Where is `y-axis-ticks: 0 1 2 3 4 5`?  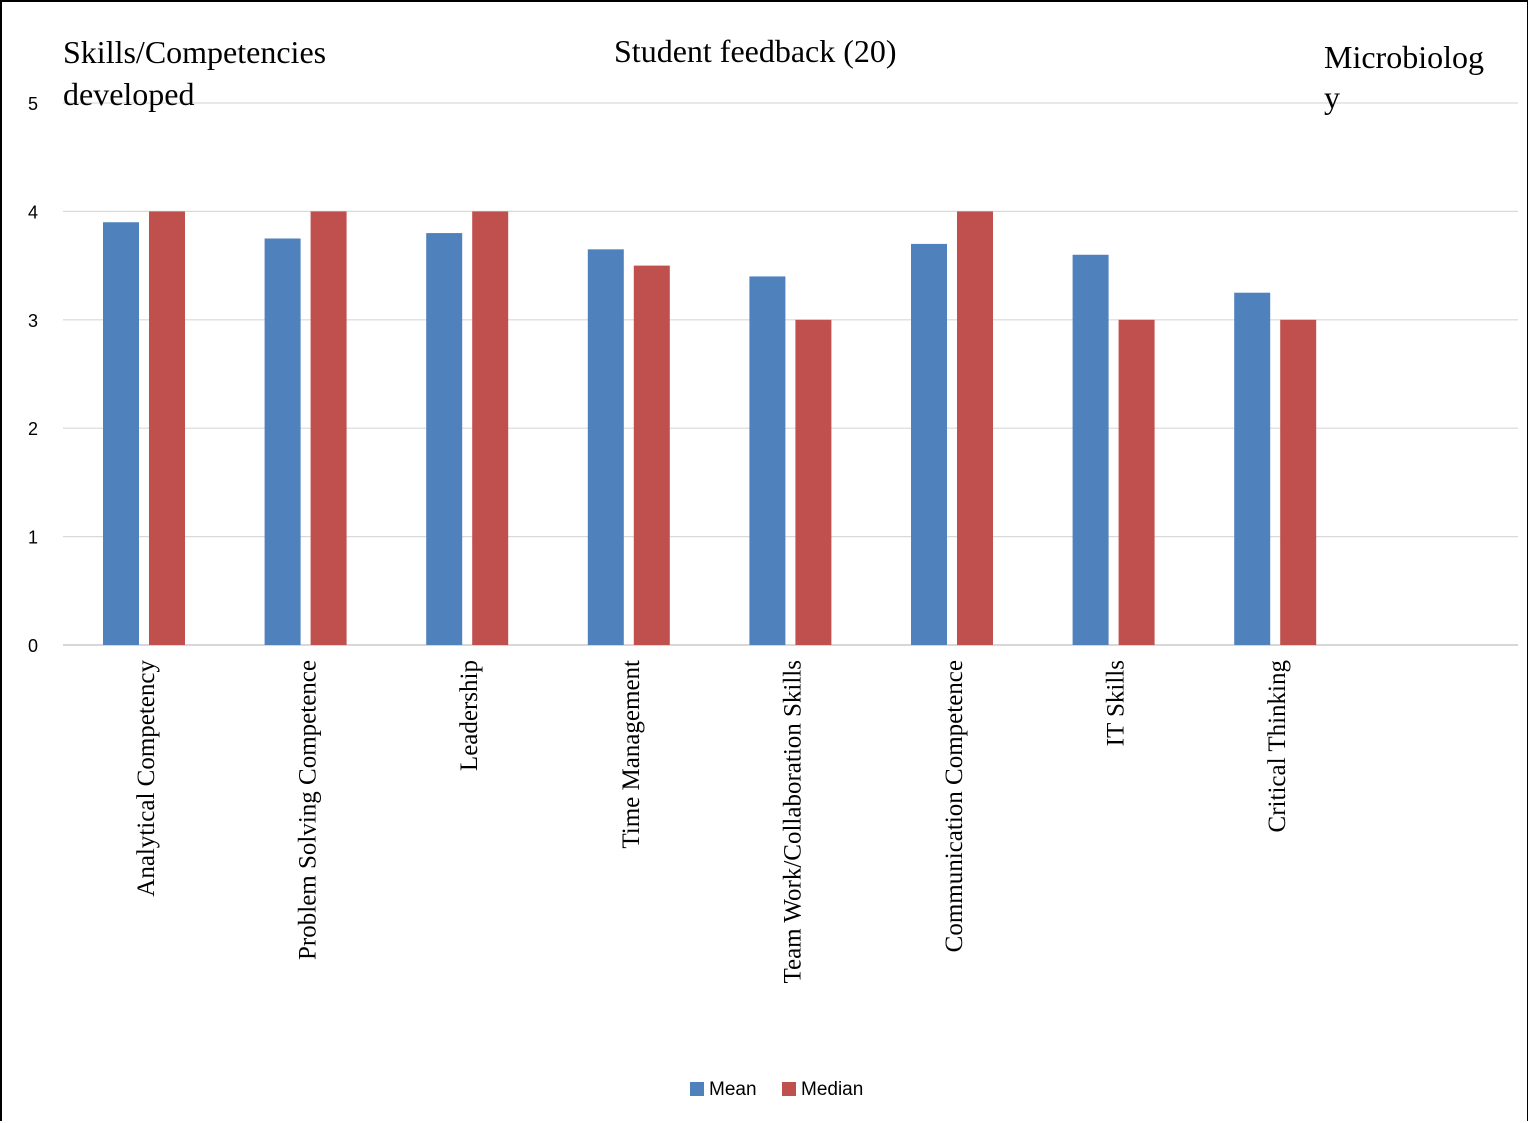 y-axis-ticks: 0 1 2 3 4 5 is located at coordinates (33, 375).